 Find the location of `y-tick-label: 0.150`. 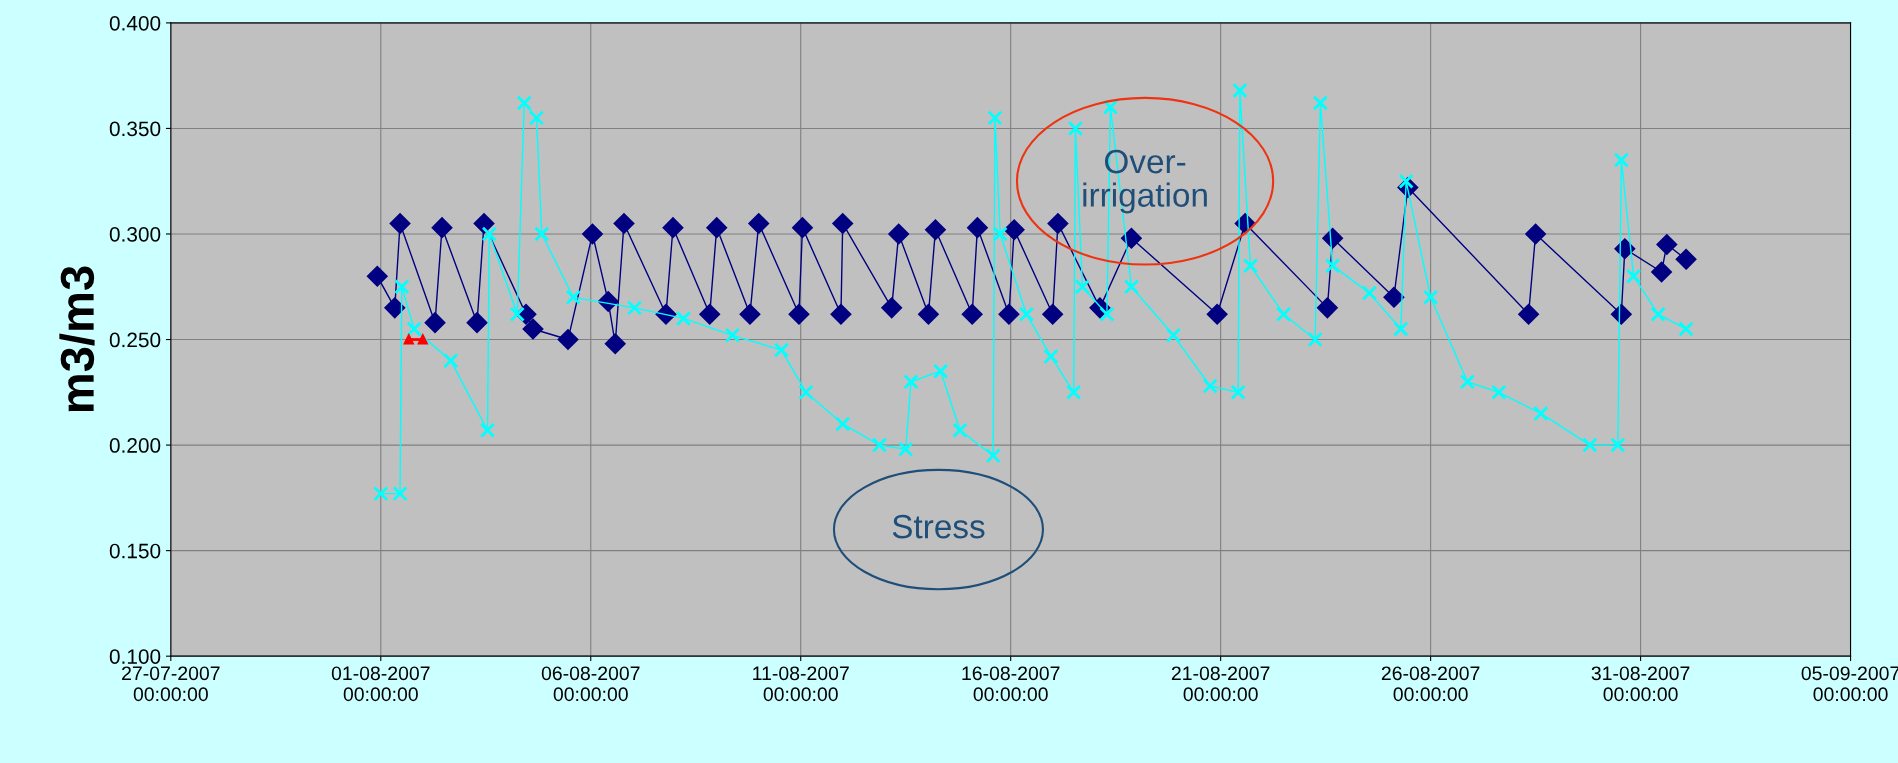

y-tick-label: 0.150 is located at coordinates (135, 551).